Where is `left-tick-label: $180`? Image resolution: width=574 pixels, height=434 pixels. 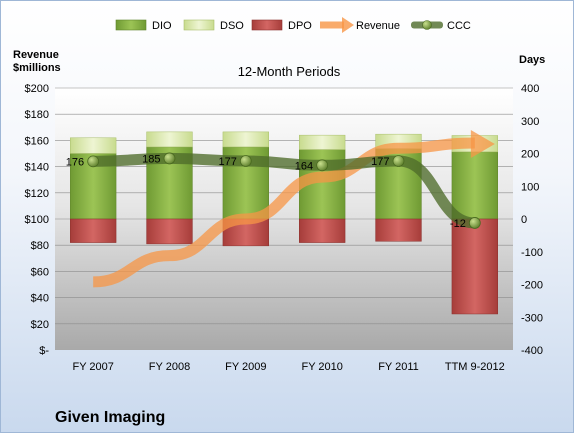
left-tick-label: $180 is located at coordinates (37, 115).